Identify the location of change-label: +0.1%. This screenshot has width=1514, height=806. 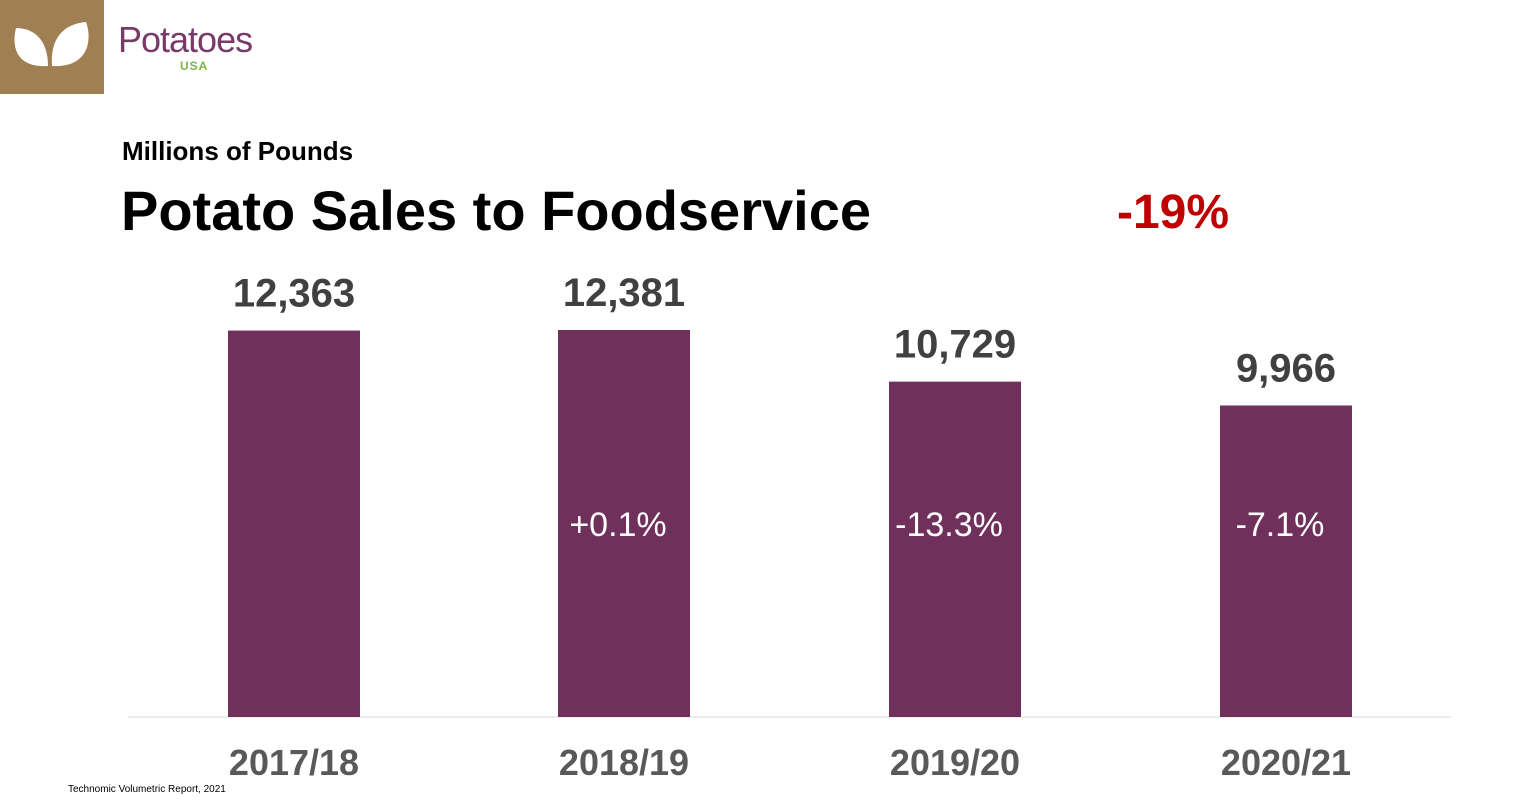
(617, 525).